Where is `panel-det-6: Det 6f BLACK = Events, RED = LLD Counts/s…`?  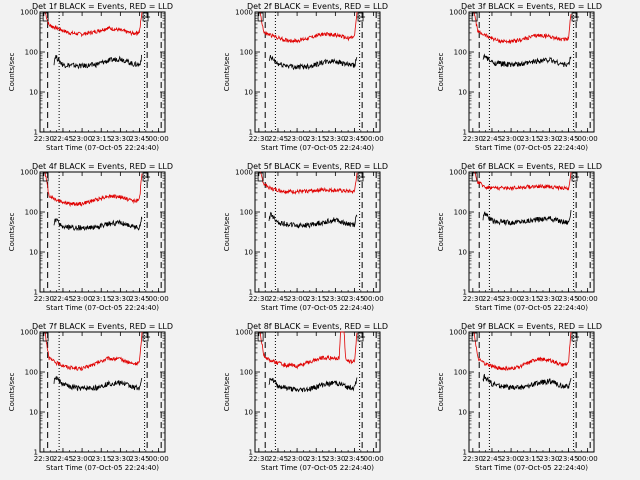 panel-det-6: Det 6f BLACK = Events, RED = LLD Counts/s… is located at coordinates (519, 237).